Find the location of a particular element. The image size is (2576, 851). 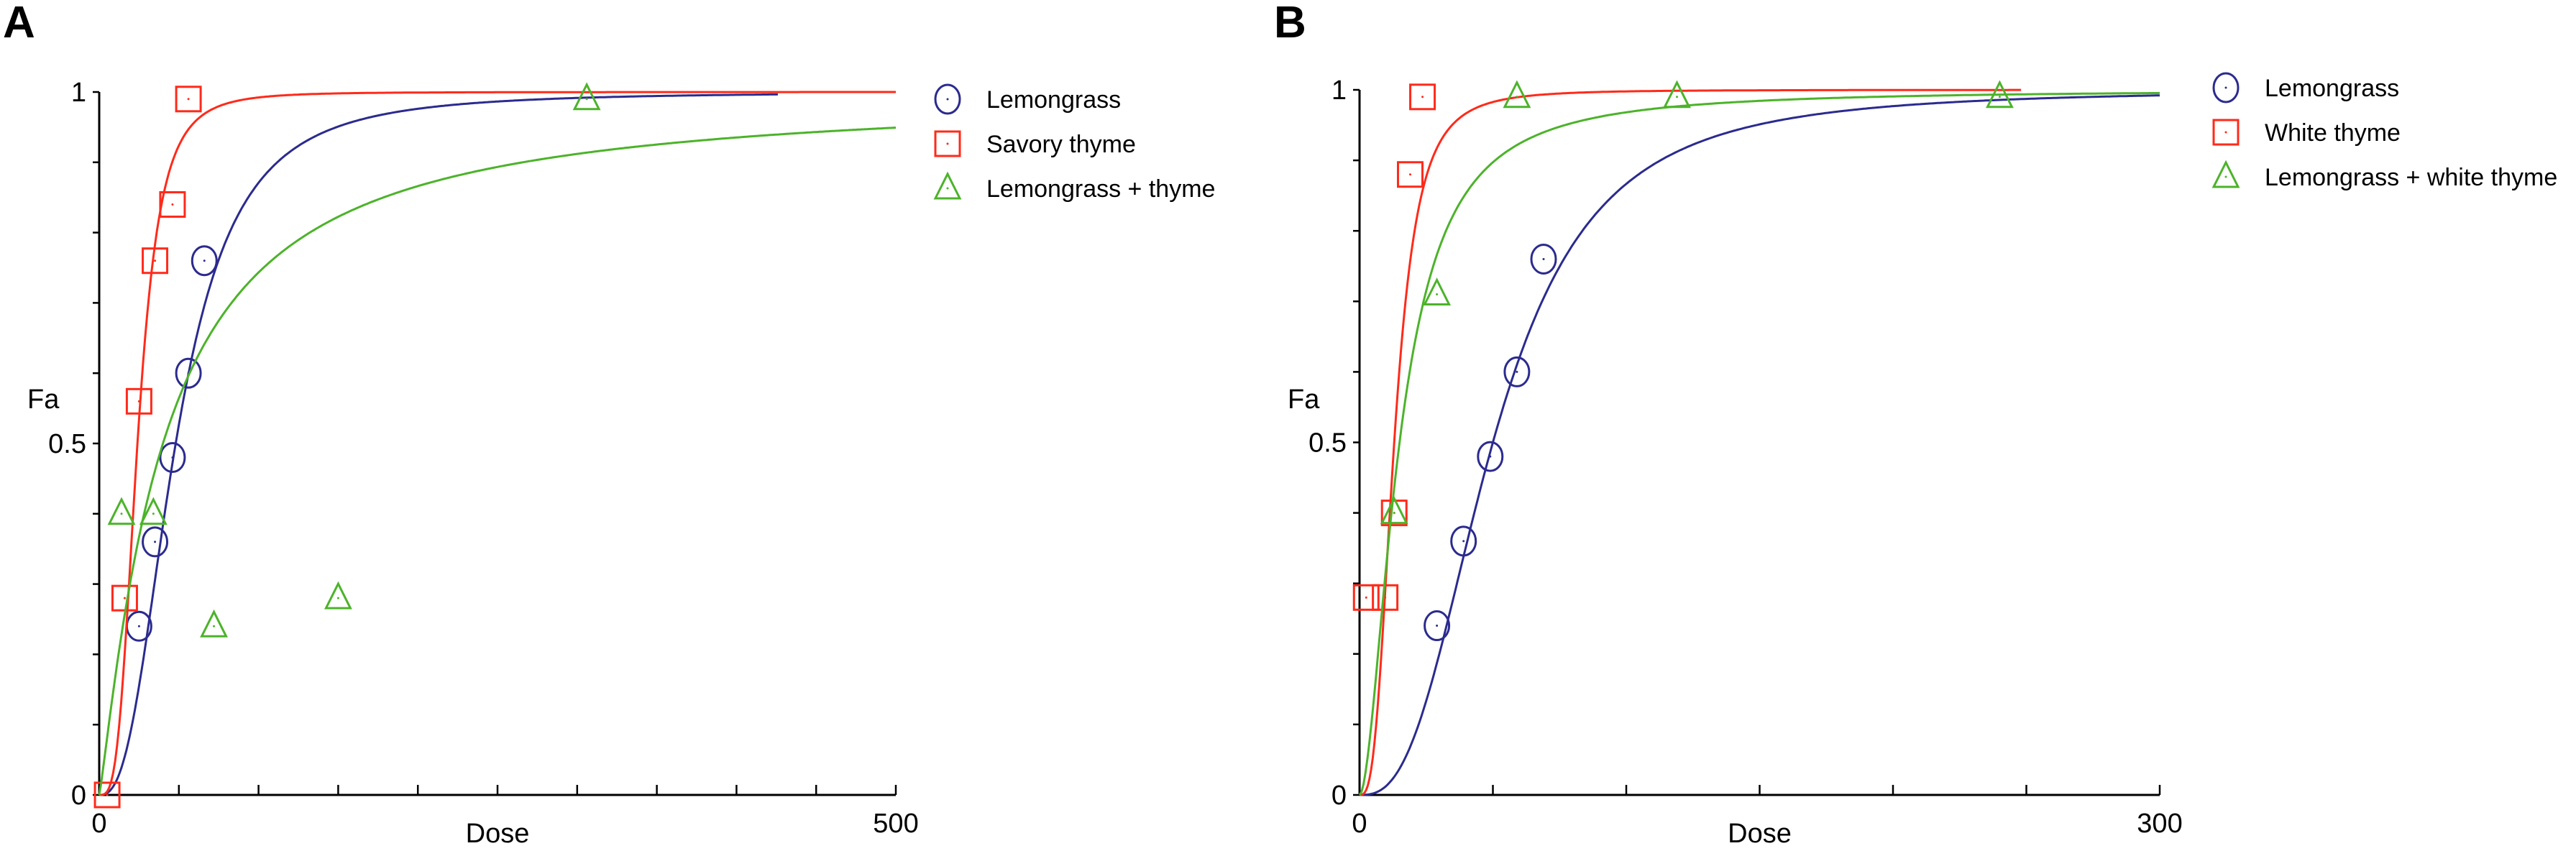

legend-item: Savory thyme is located at coordinates (1035, 144).